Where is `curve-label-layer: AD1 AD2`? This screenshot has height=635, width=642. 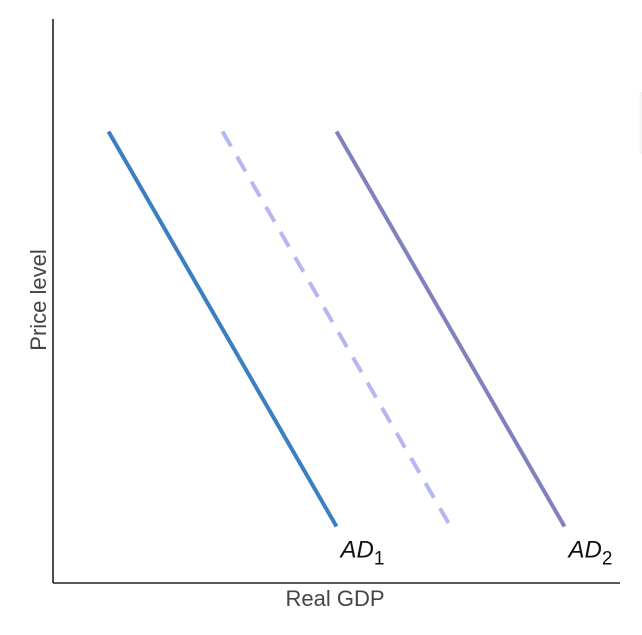 curve-label-layer: AD1 AD2 is located at coordinates (476, 553).